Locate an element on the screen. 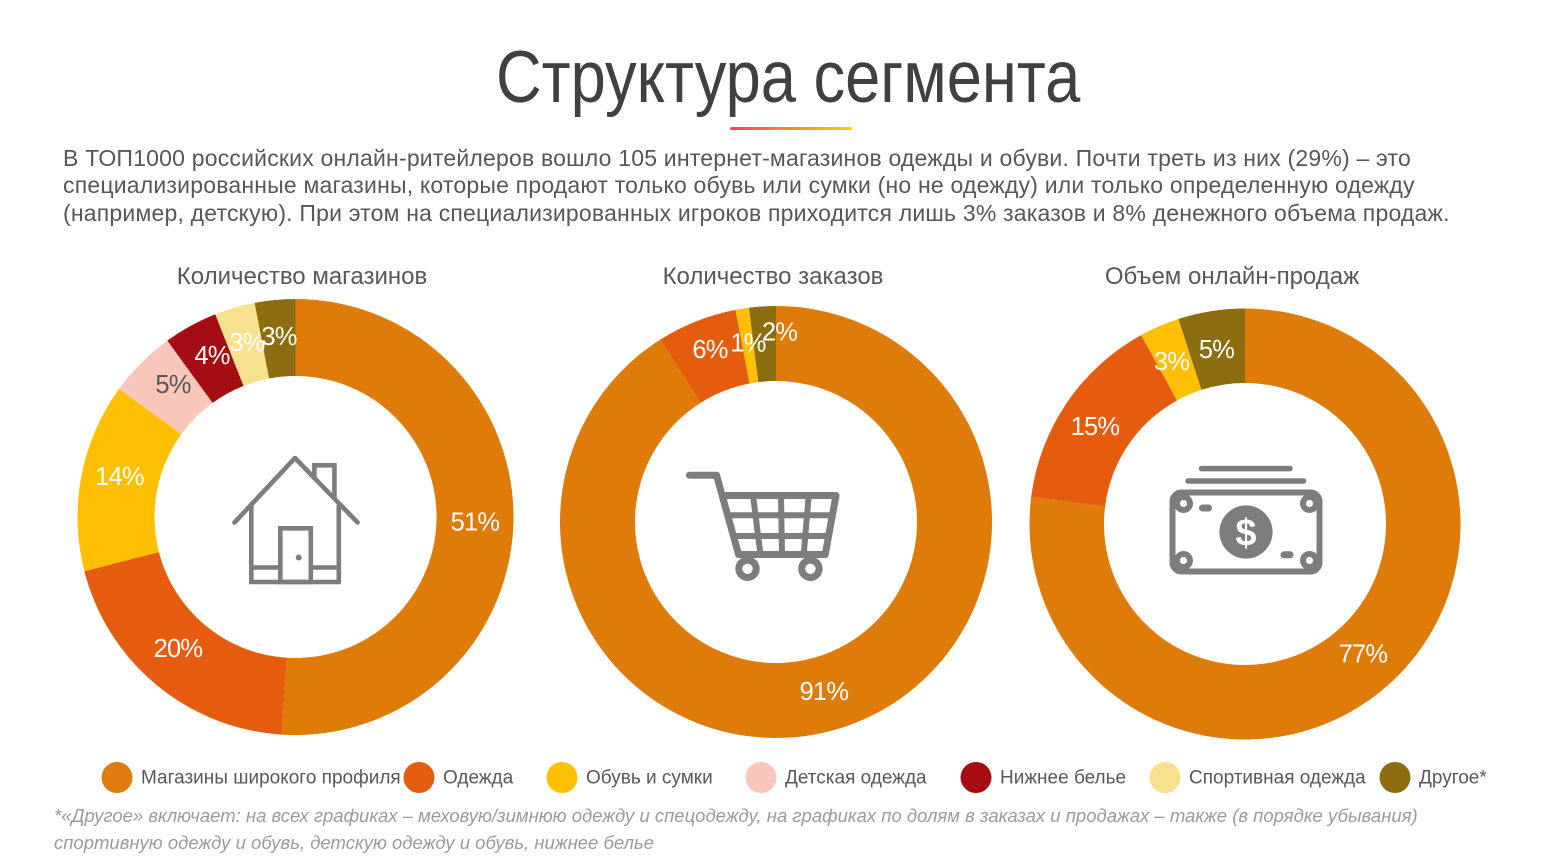  svg-text: 14% is located at coordinates (119, 477).